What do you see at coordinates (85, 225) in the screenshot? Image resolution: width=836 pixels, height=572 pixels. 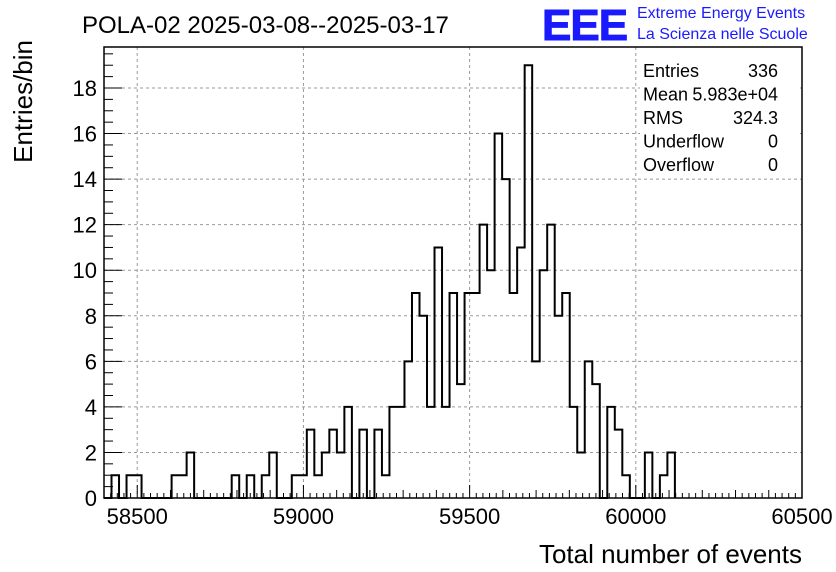 I see `y-tick-label: 12` at bounding box center [85, 225].